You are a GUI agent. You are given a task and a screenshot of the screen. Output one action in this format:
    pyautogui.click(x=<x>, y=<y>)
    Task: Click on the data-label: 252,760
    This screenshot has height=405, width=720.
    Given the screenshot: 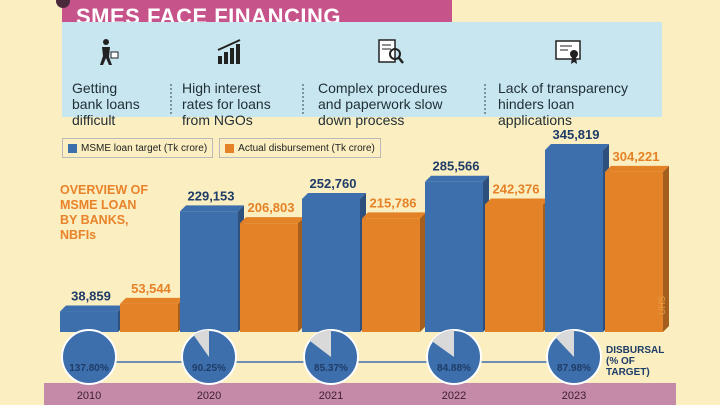 What is the action you would take?
    pyautogui.click(x=333, y=183)
    